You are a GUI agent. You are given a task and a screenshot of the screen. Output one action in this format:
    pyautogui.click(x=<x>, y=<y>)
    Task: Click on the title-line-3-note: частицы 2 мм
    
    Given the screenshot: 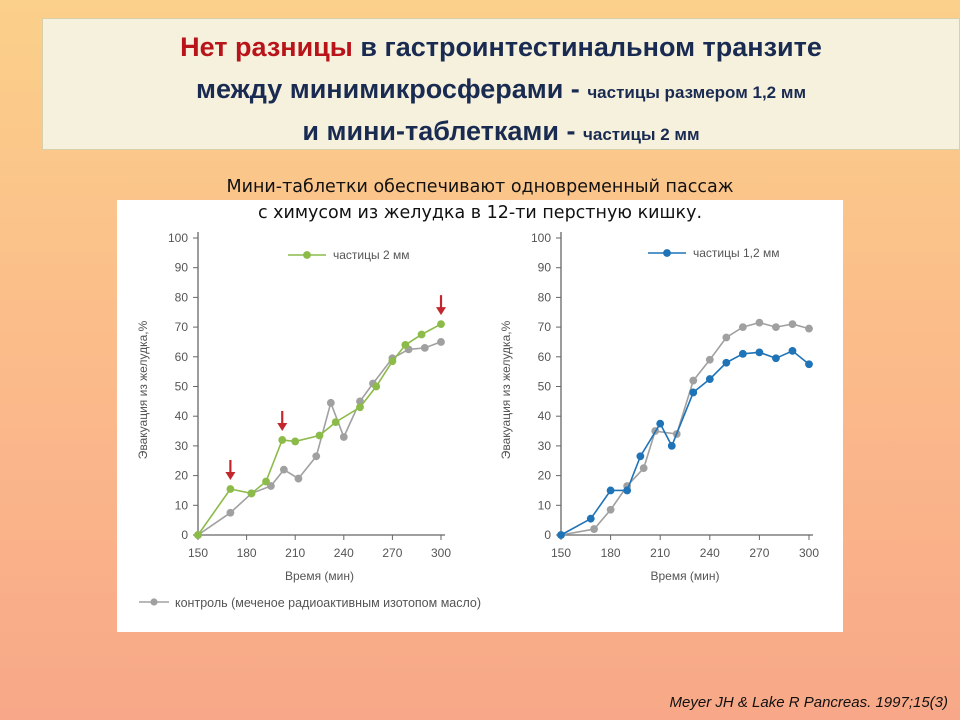 What is the action you would take?
    pyautogui.click(x=641, y=134)
    